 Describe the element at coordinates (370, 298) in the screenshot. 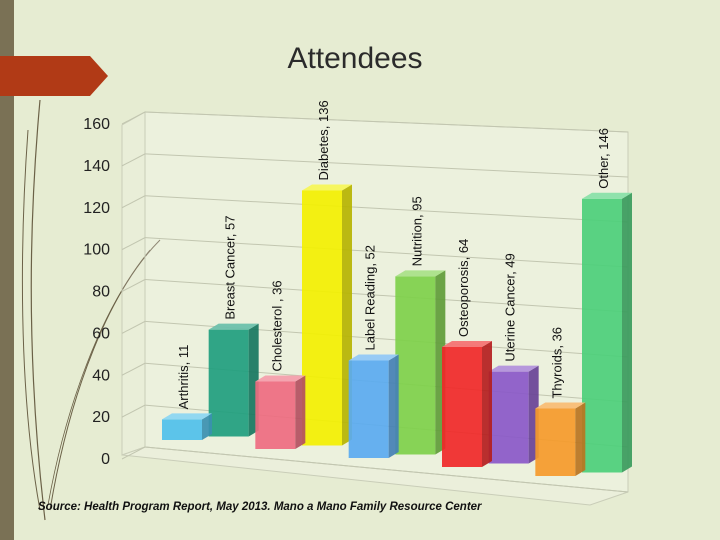

I see `data-label: Label Reading, 52` at that location.